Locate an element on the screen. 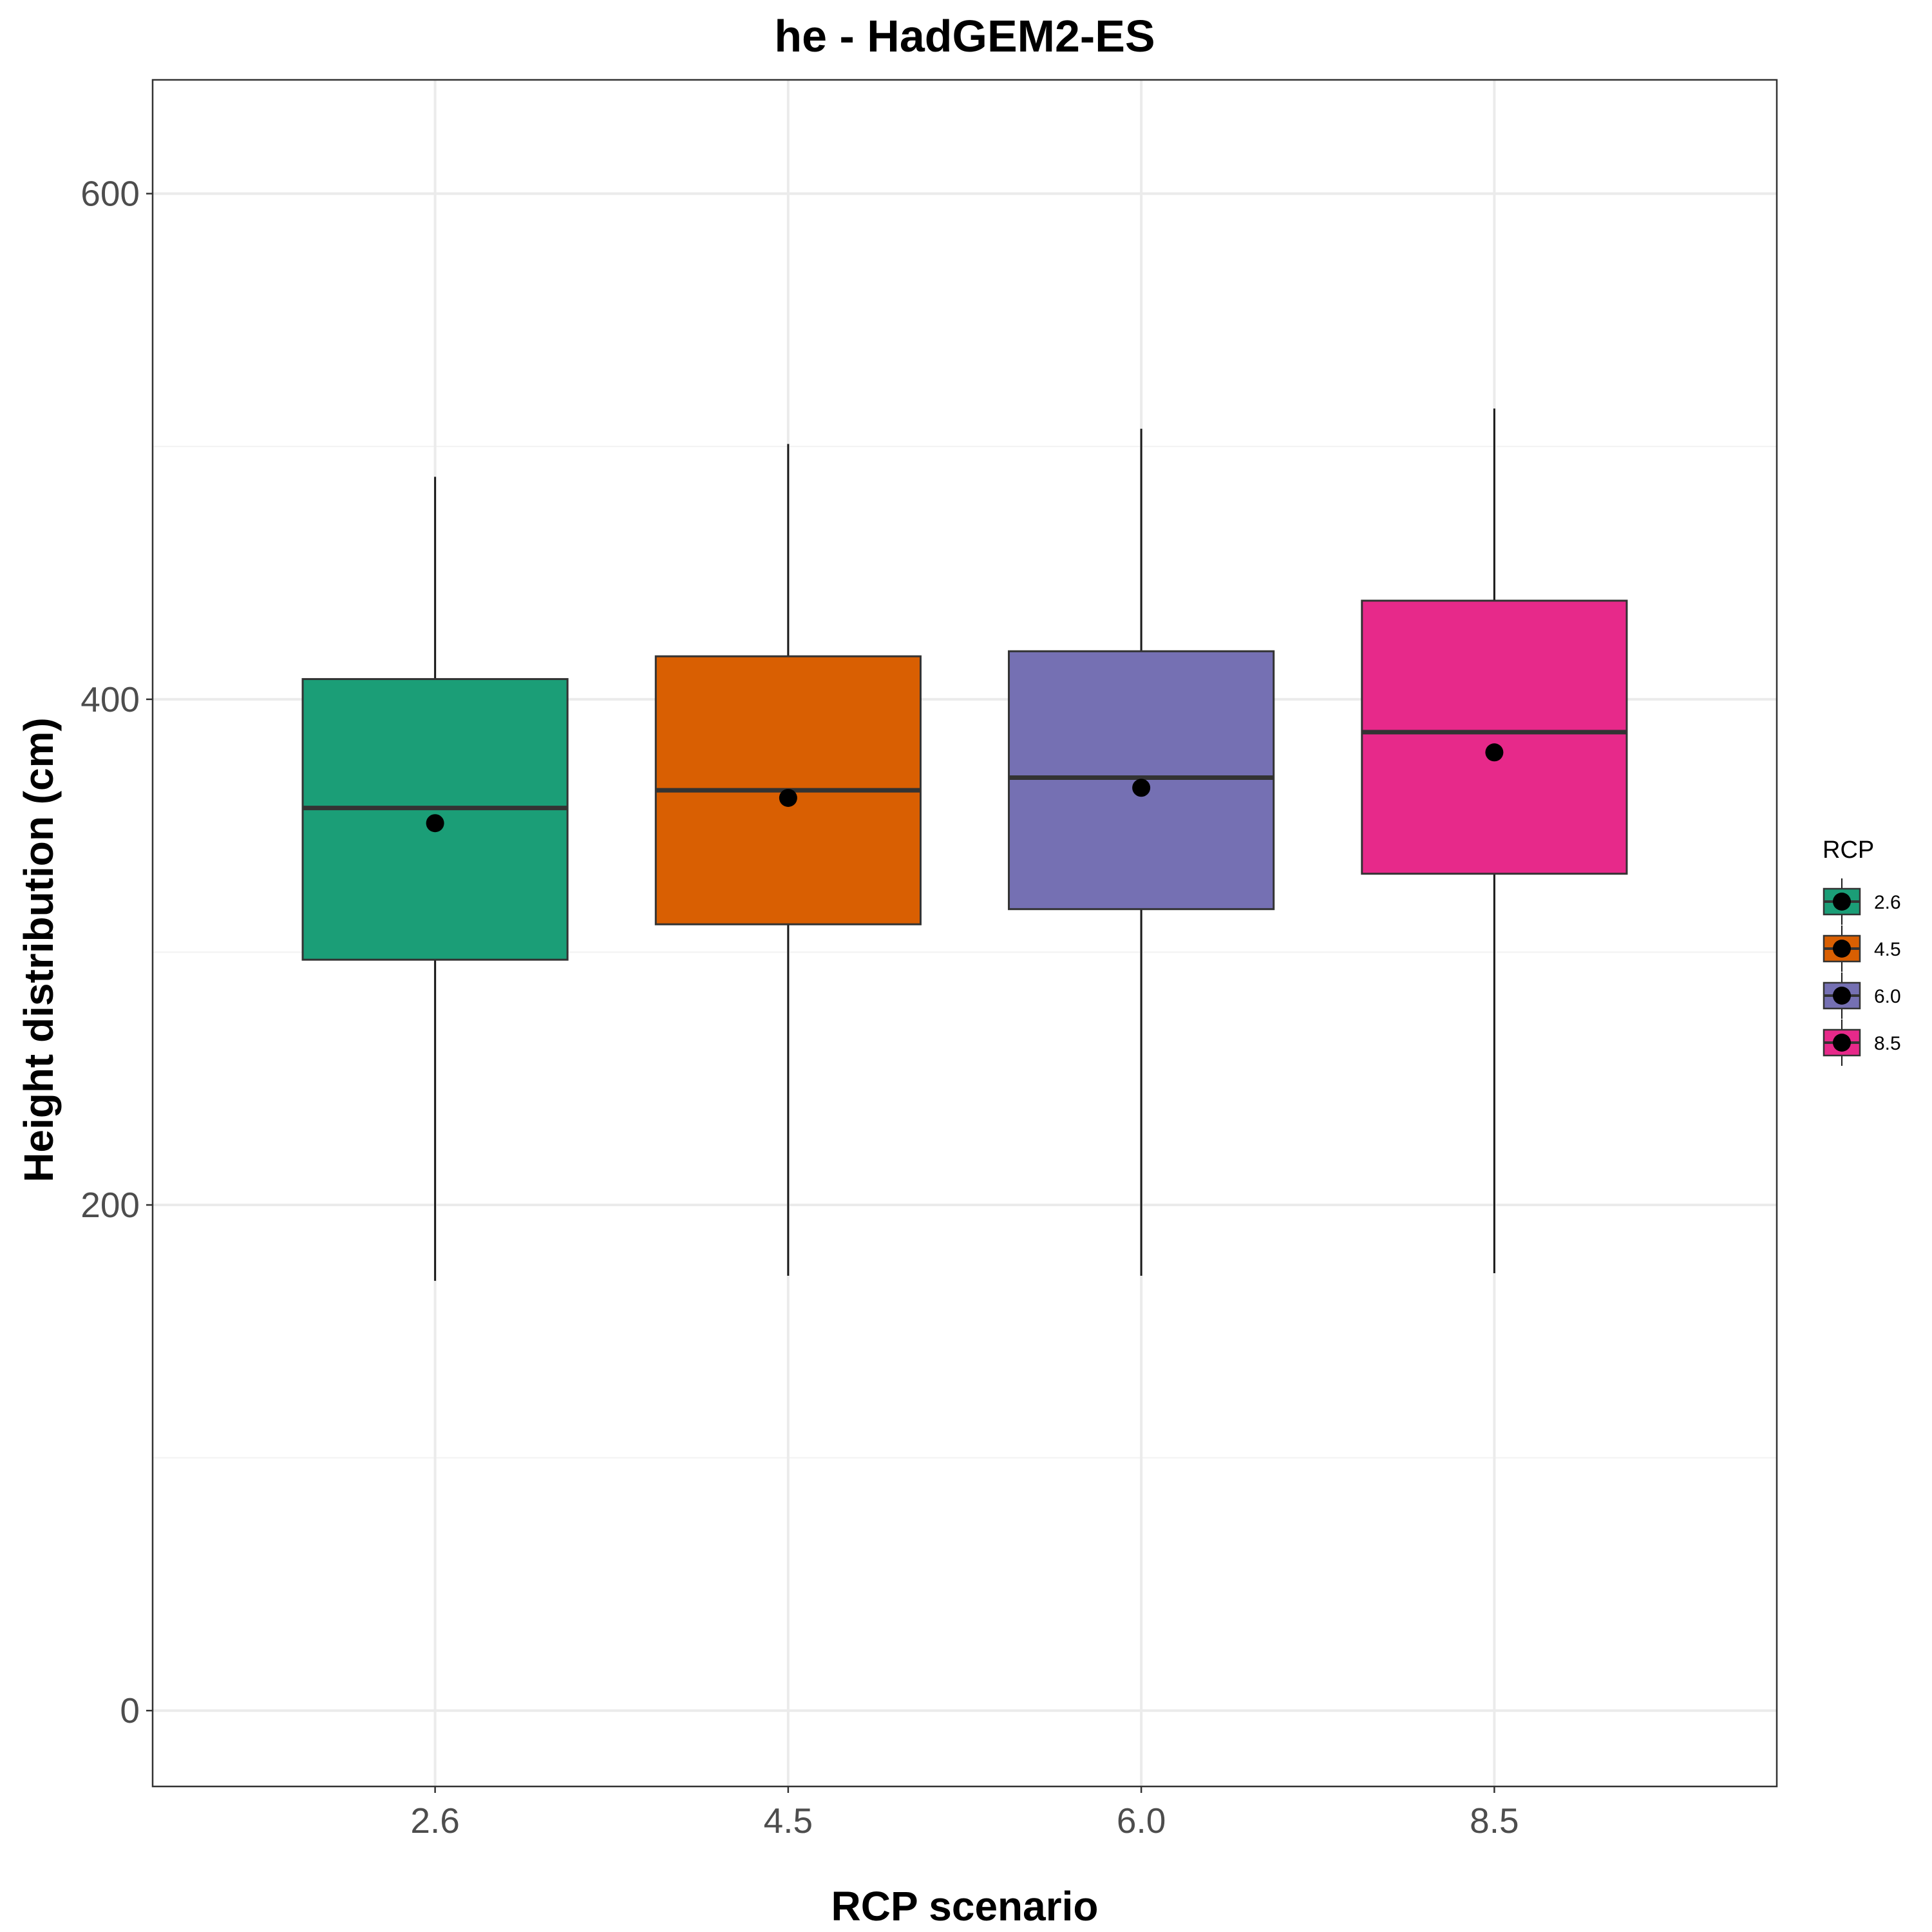  x-tick-label: 2.6 is located at coordinates (434, 1821).